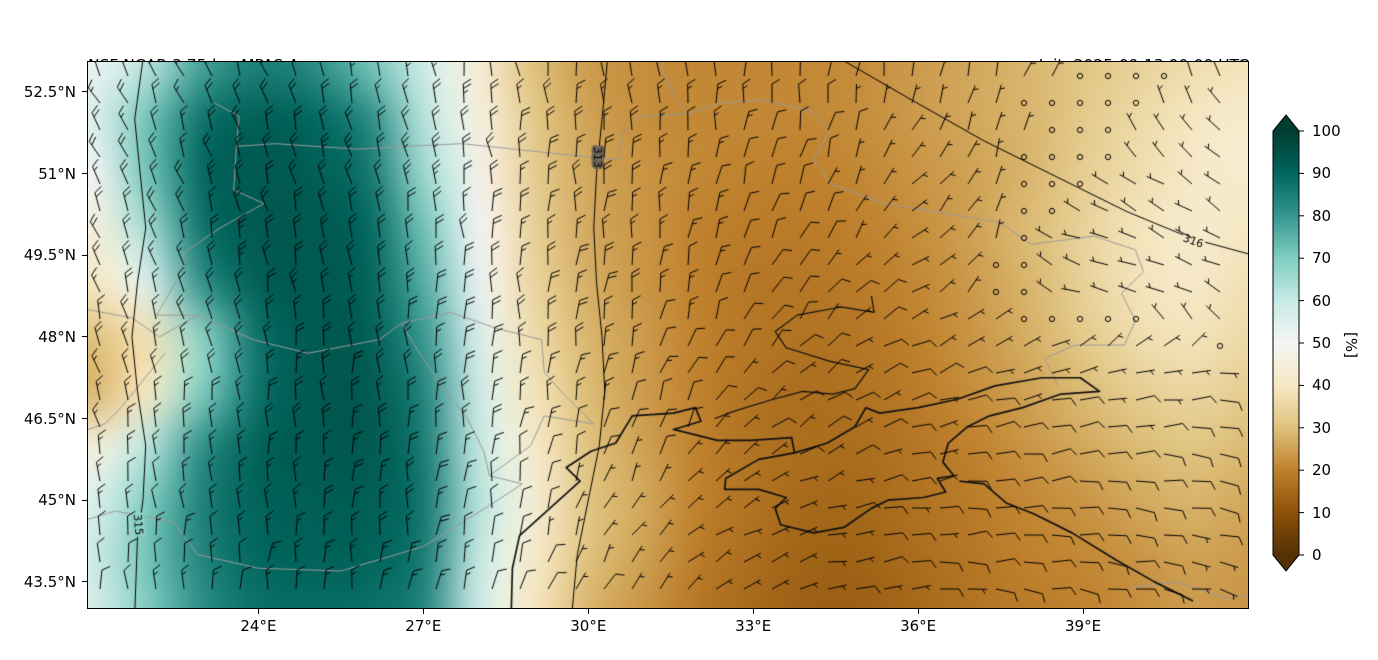 Image resolution: width=1378 pixels, height=660 pixels. Describe the element at coordinates (1322, 512) in the screenshot. I see `colorbar-tick-label: 10` at that location.